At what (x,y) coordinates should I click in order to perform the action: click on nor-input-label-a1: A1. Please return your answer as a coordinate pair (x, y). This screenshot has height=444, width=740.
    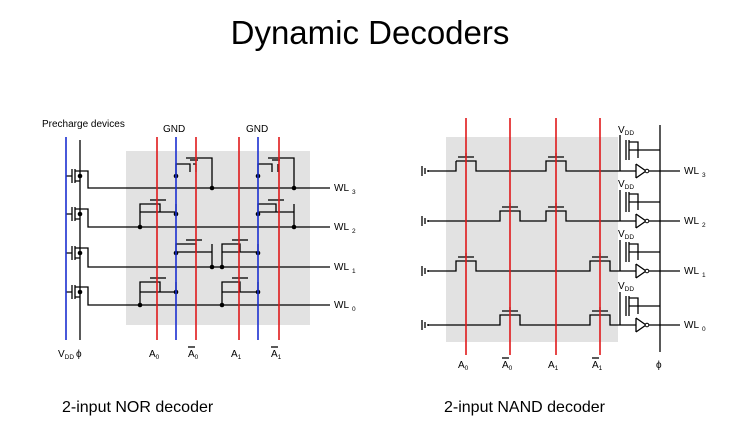
    Looking at the image, I should click on (236, 355).